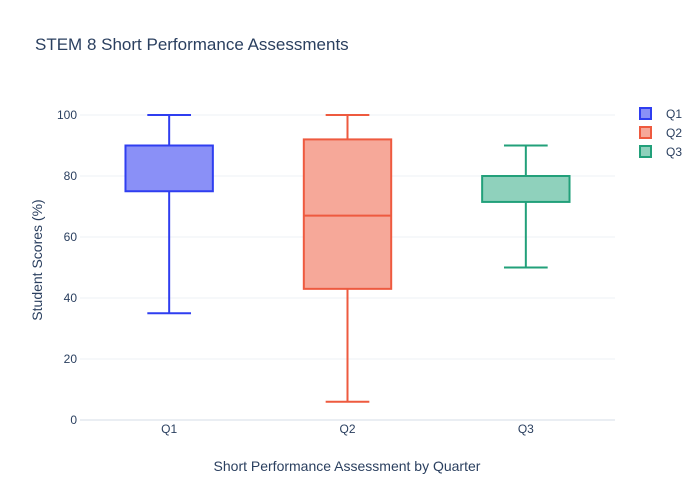 The width and height of the screenshot is (700, 500). I want to click on x-tick-label: Q3, so click(526, 429).